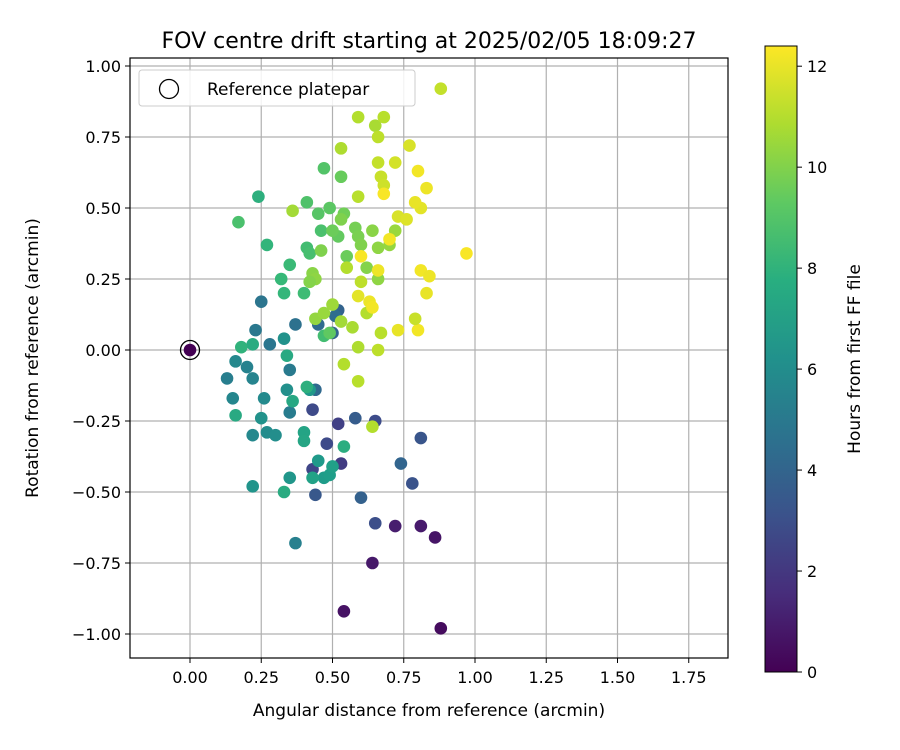 The image size is (900, 750). What do you see at coordinates (103, 350) in the screenshot?
I see `y-tick-label: 0.00` at bounding box center [103, 350].